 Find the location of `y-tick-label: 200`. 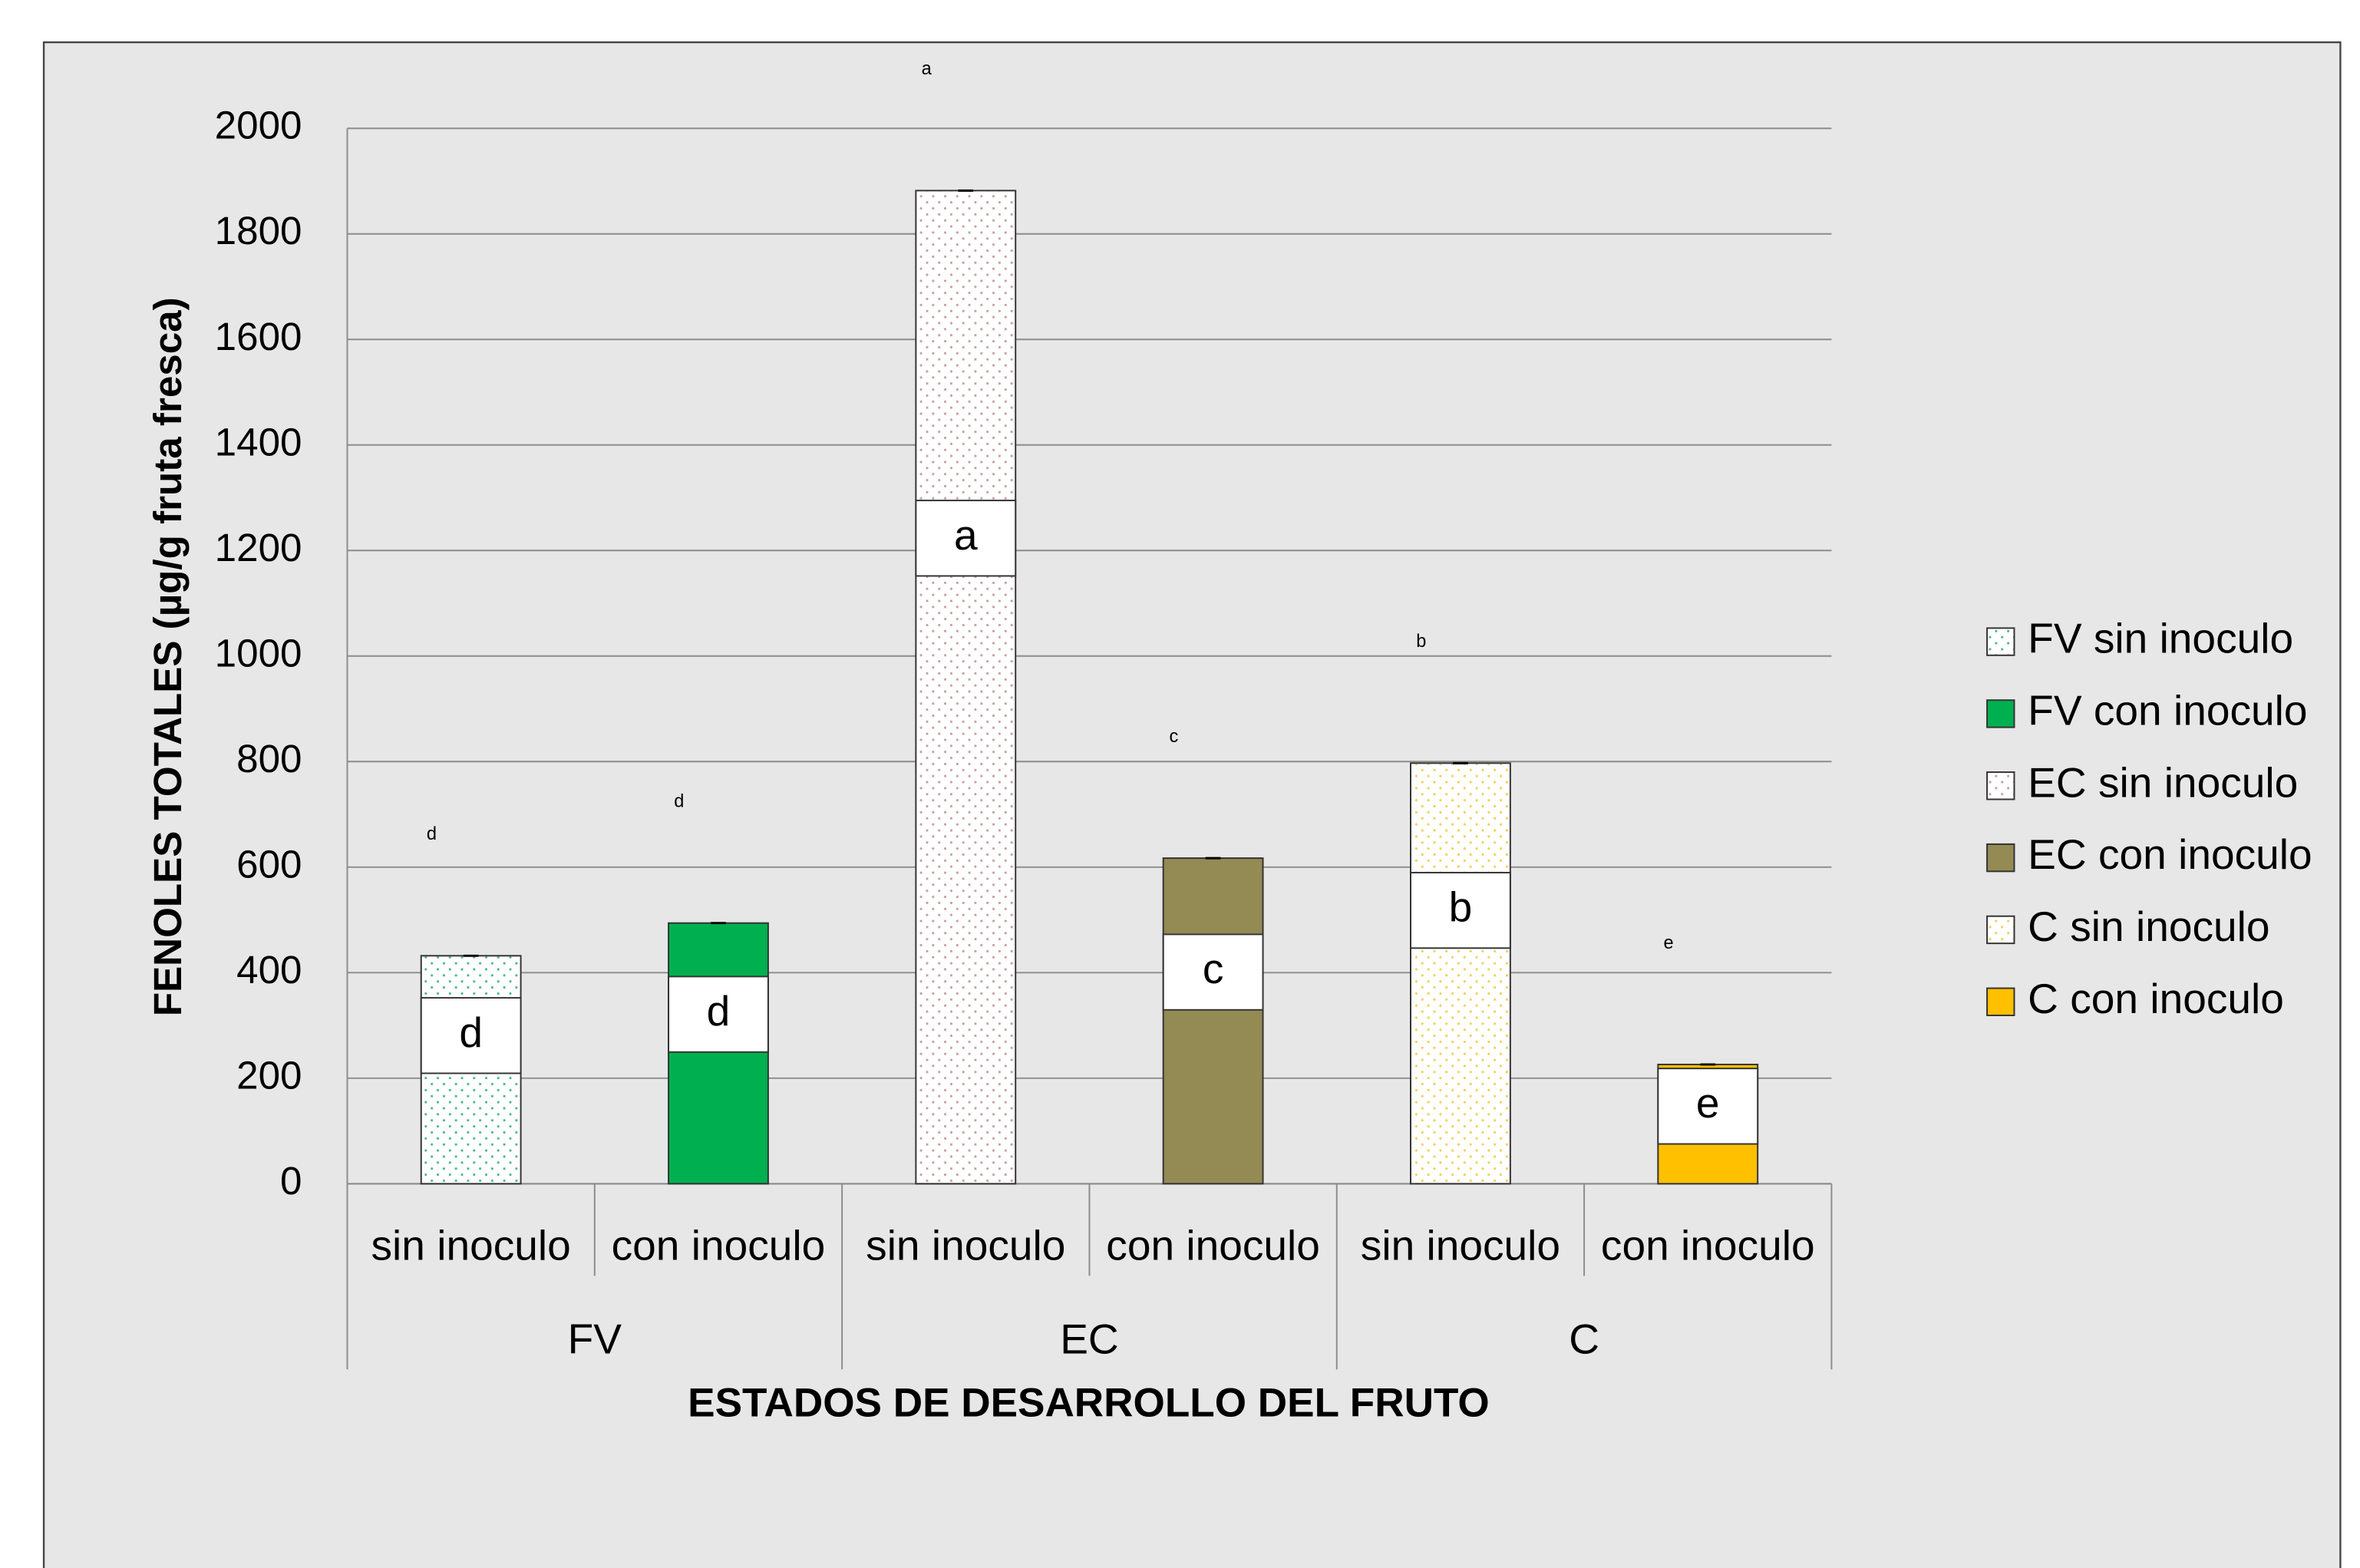

y-tick-label: 200 is located at coordinates (269, 1075).